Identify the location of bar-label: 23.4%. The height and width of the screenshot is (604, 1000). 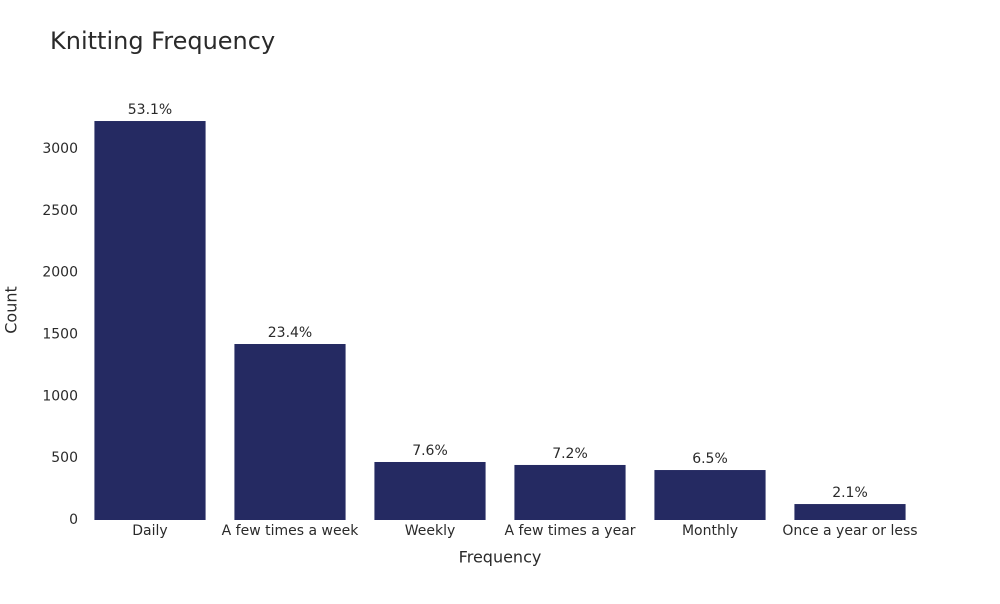
(290, 333).